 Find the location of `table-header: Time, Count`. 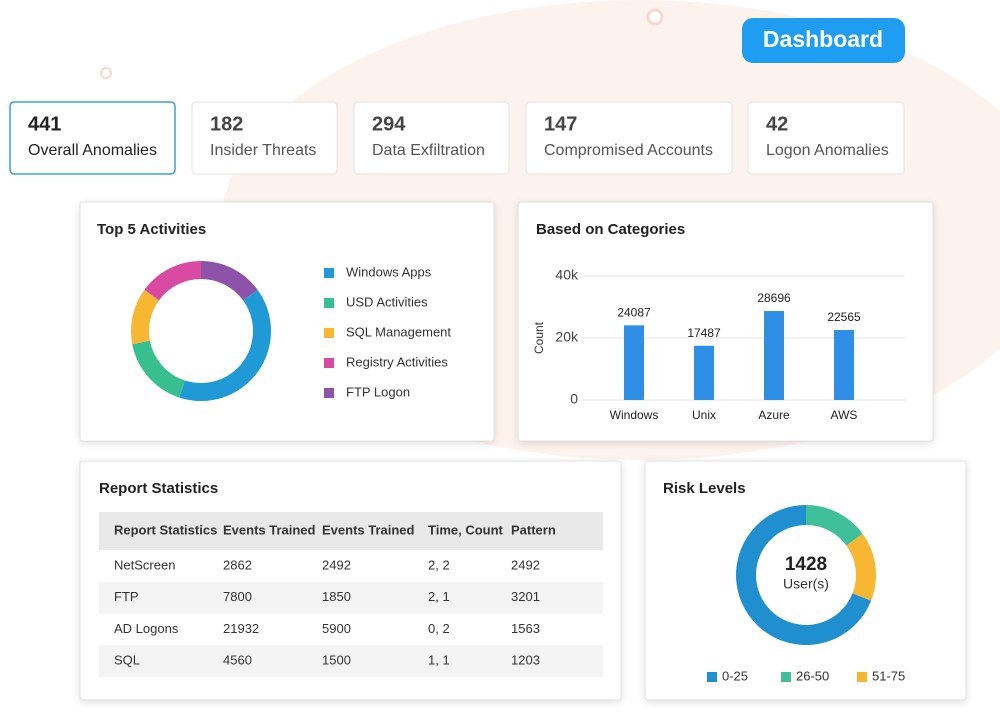

table-header: Time, Count is located at coordinates (466, 529).